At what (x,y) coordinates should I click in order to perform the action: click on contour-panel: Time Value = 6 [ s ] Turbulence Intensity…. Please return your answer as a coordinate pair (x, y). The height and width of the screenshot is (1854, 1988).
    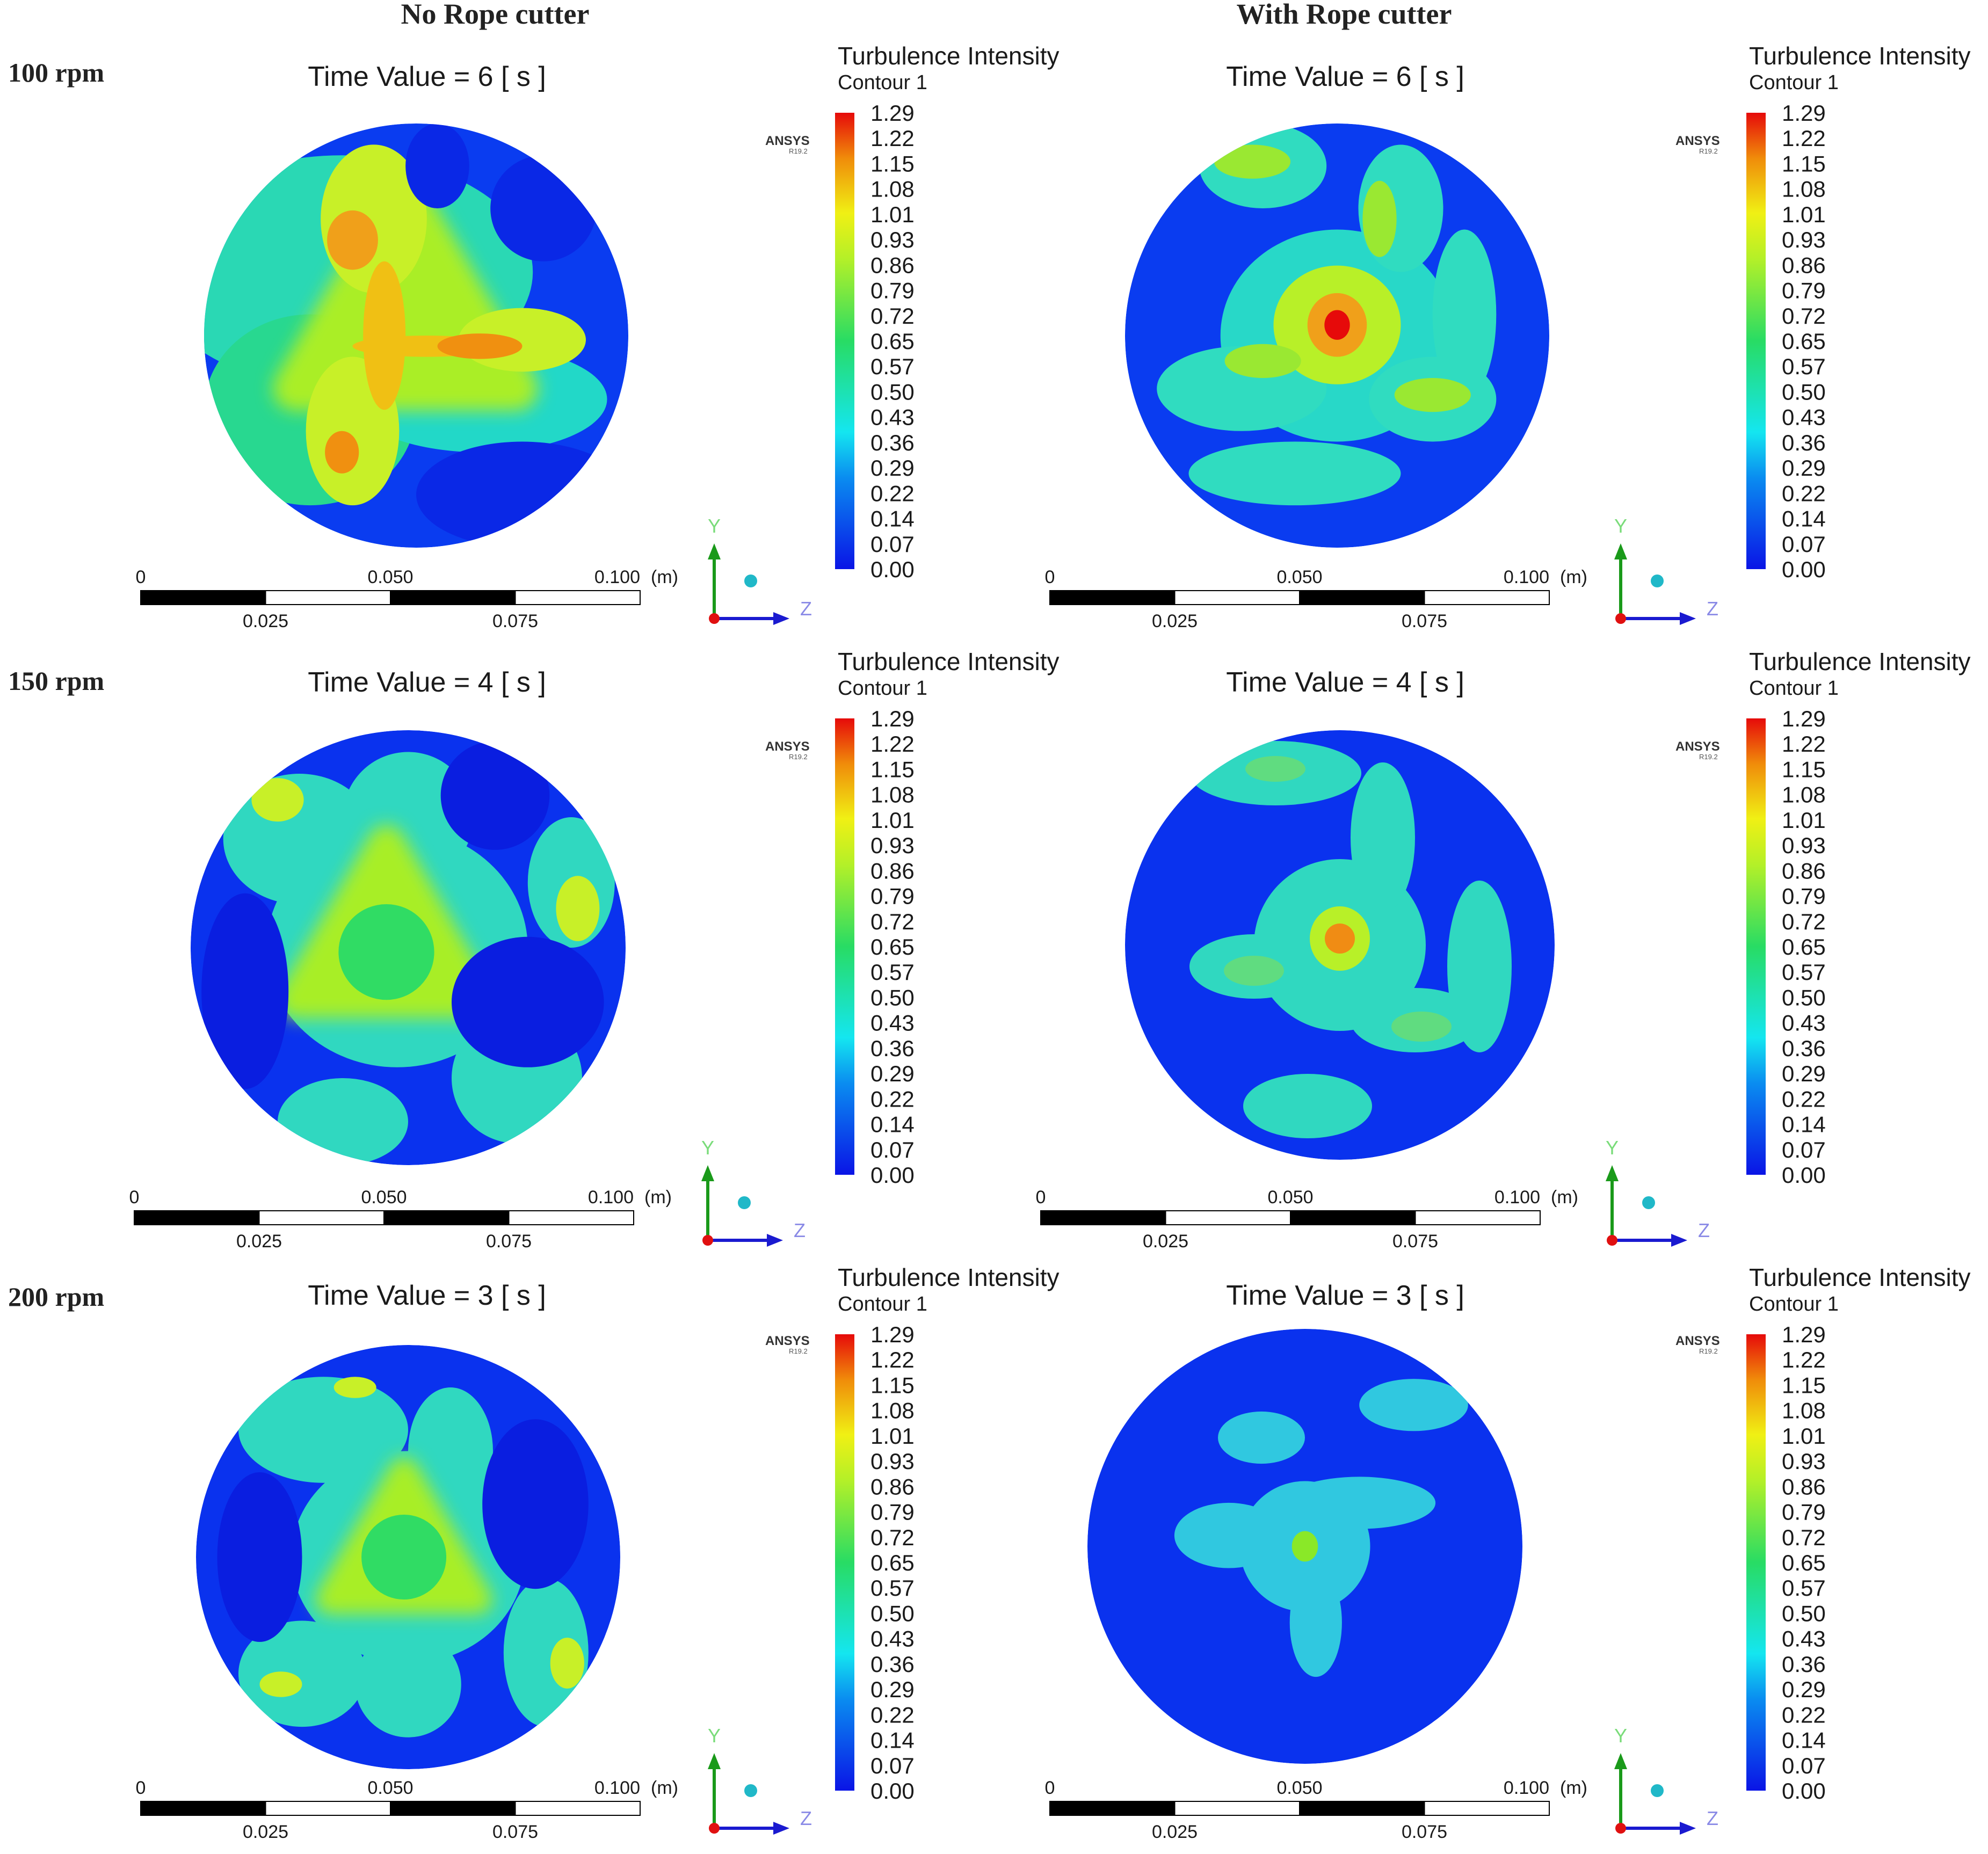
    Looking at the image, I should click on (598, 336).